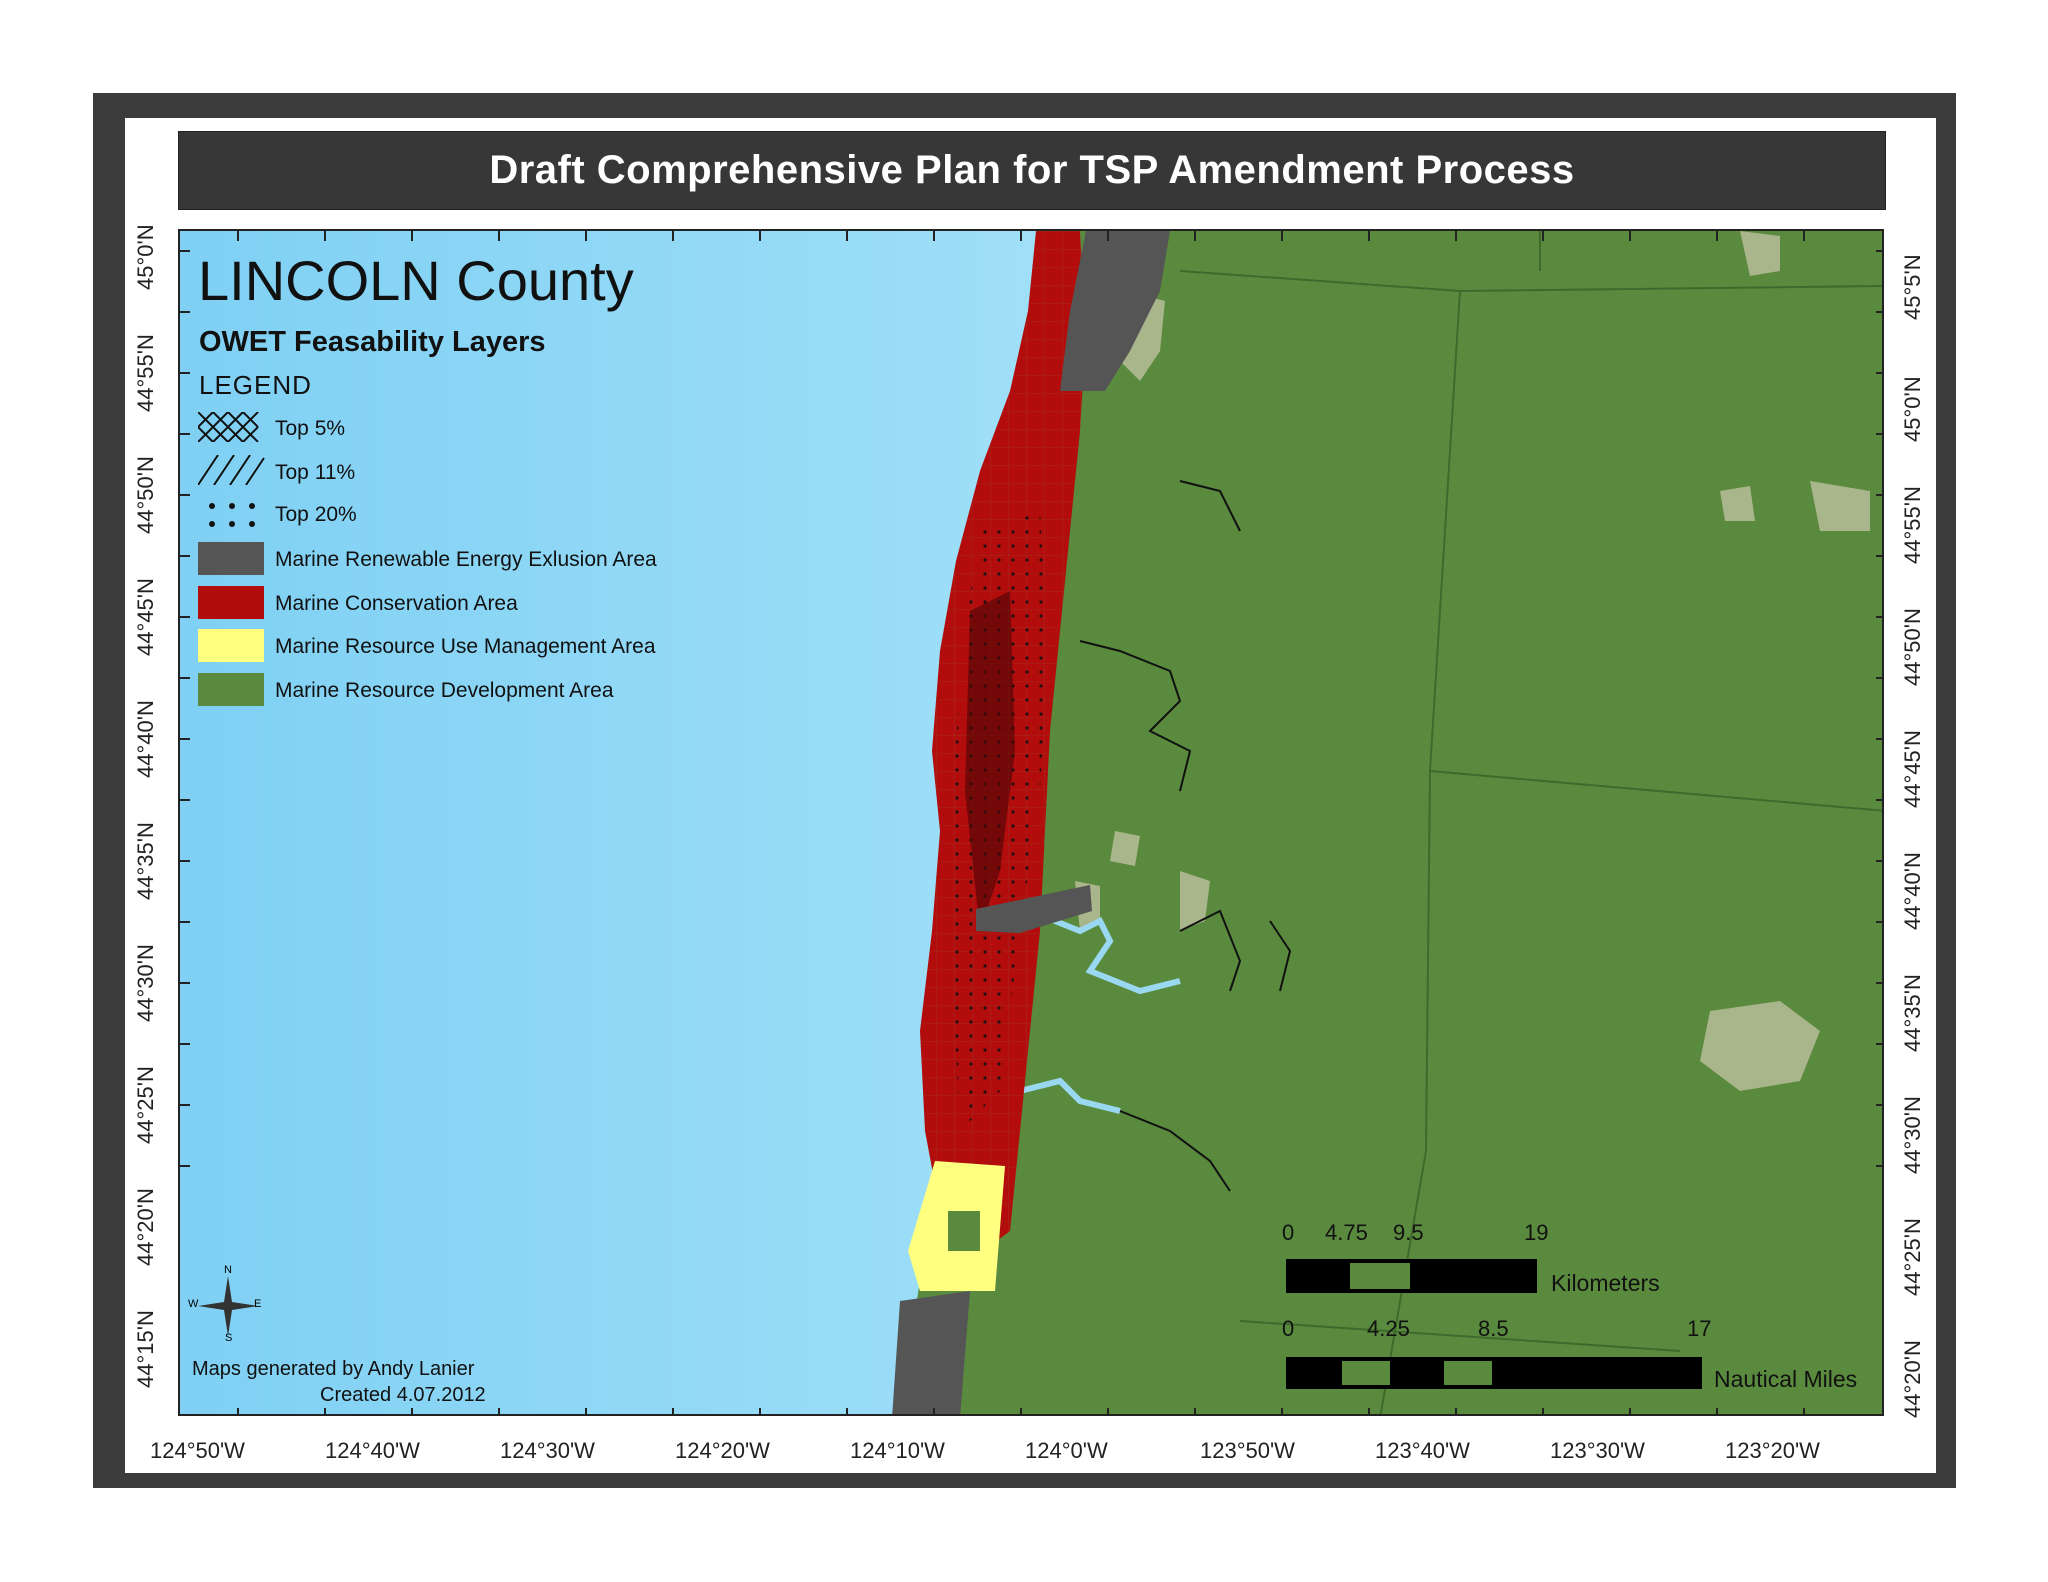 The height and width of the screenshot is (1582, 2048). I want to click on left-lat-label: 44°40'N, so click(145, 739).